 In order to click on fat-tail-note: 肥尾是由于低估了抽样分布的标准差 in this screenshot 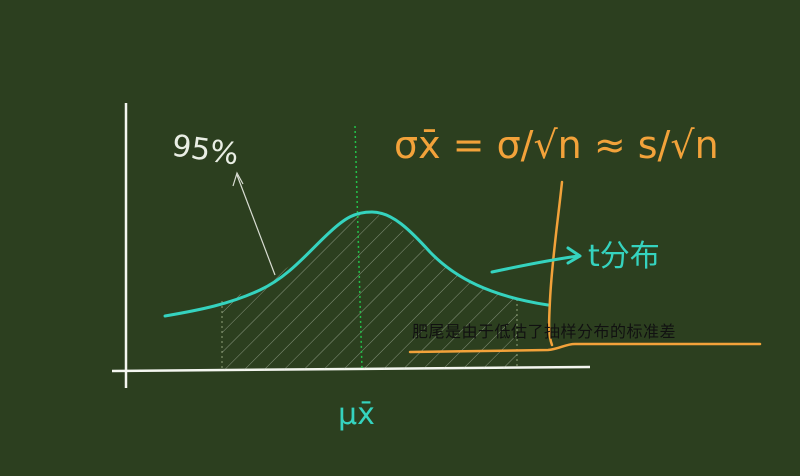, I will do `click(544, 331)`.